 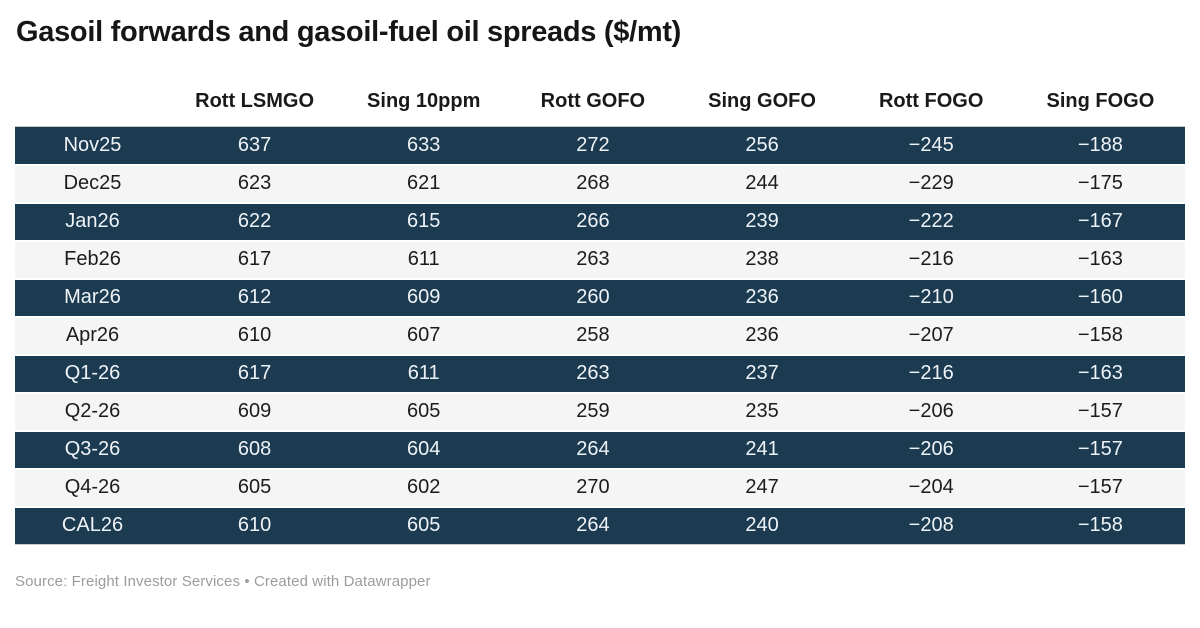 I want to click on column-header: Sing GOFO, so click(x=762, y=108).